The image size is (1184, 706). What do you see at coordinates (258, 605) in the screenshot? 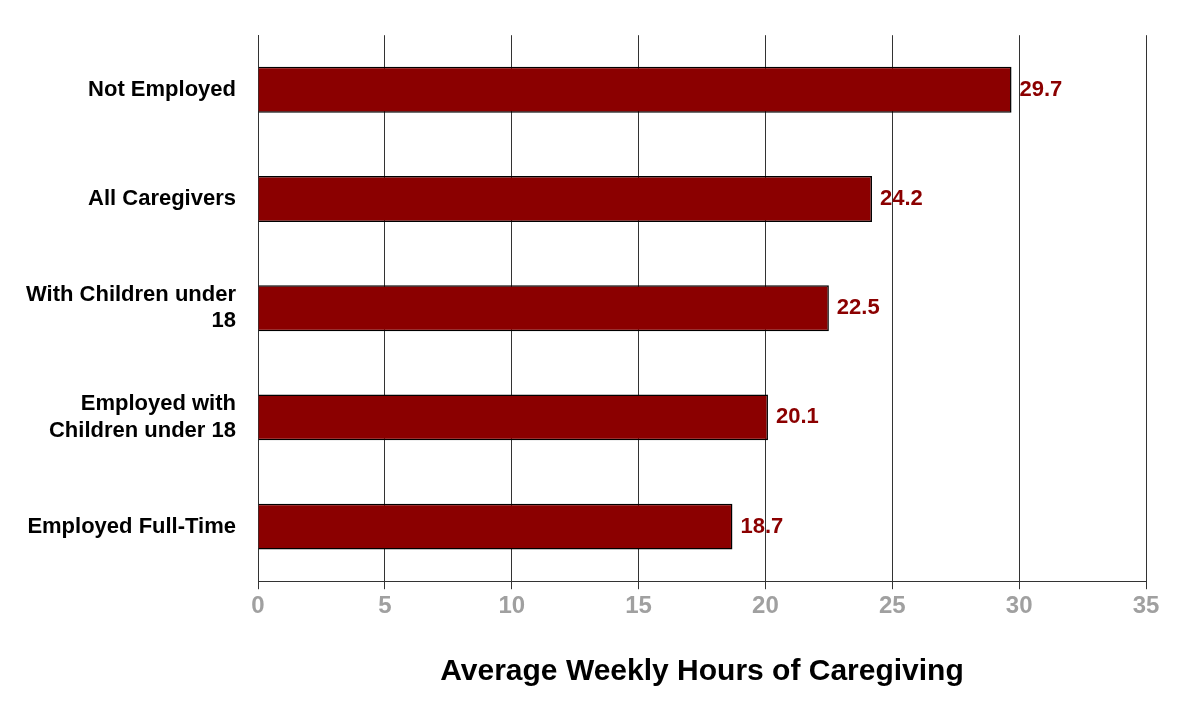
I see `x-tick-label: 0` at bounding box center [258, 605].